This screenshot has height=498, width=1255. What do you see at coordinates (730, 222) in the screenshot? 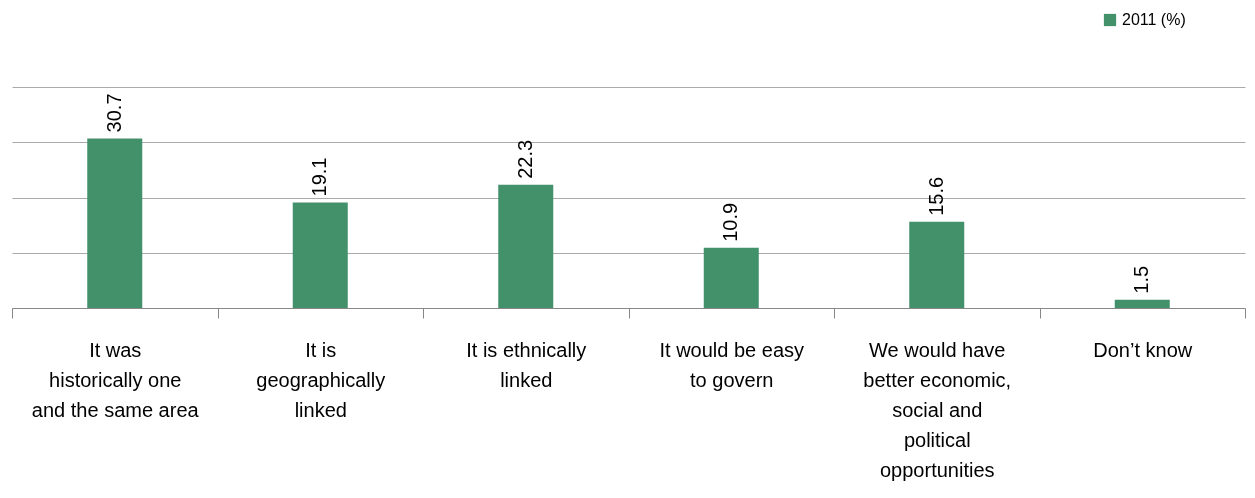
I see `data-label: 10.9` at bounding box center [730, 222].